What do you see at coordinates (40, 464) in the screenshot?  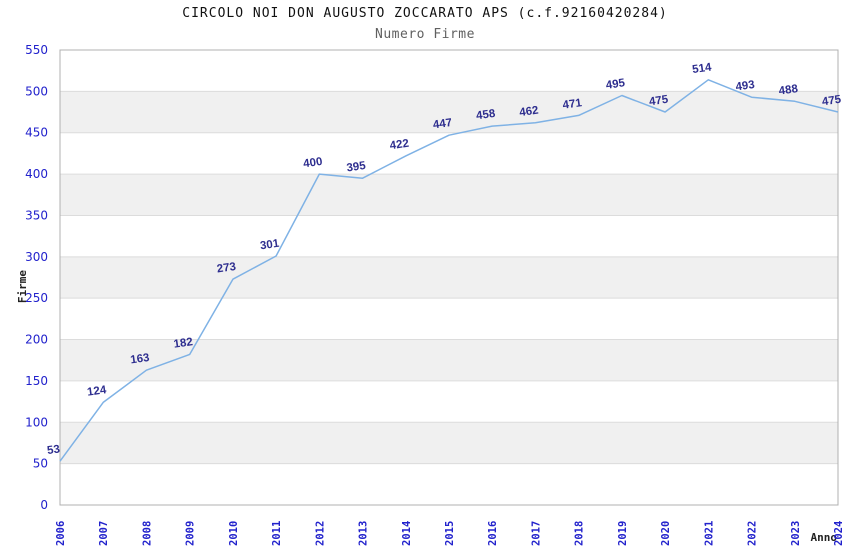 I see `y-tick-label: 50` at bounding box center [40, 464].